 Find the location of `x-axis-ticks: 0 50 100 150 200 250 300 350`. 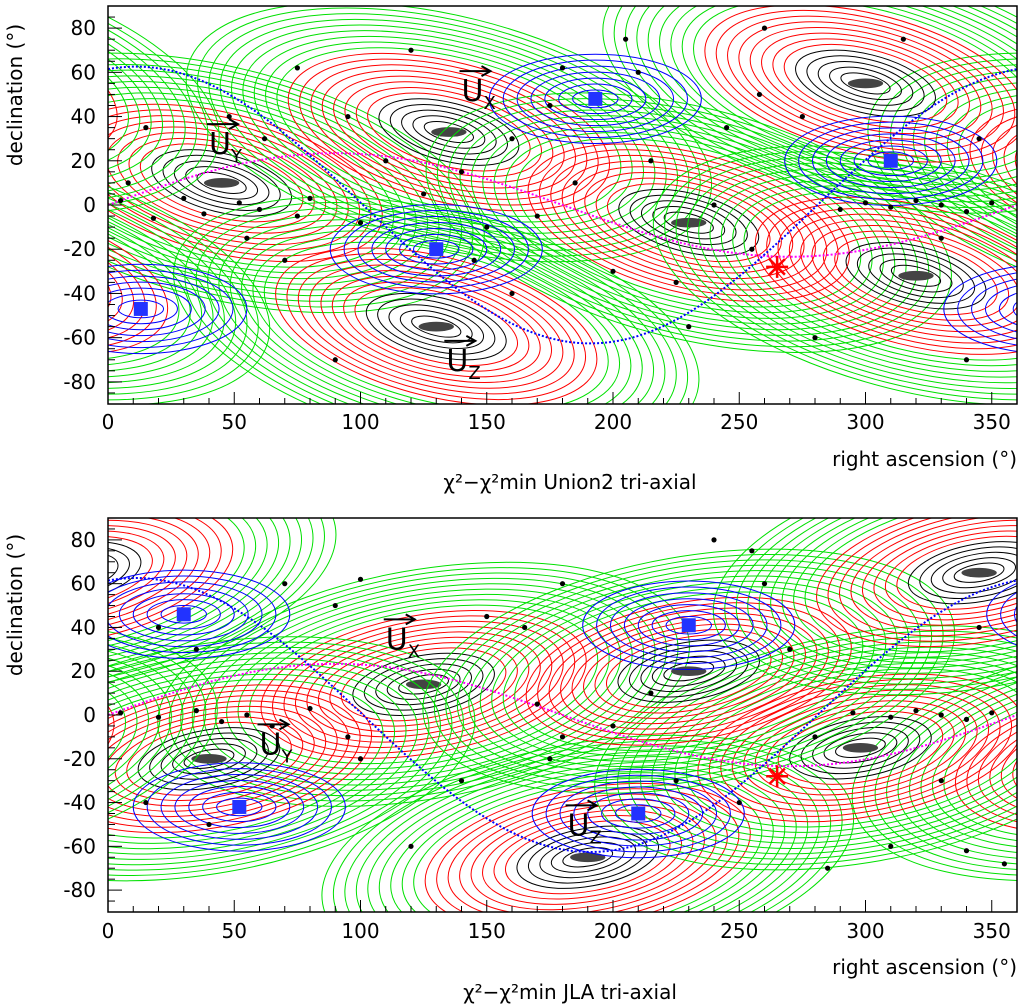

x-axis-ticks: 0 50 100 150 200 250 300 350 is located at coordinates (560, 413).